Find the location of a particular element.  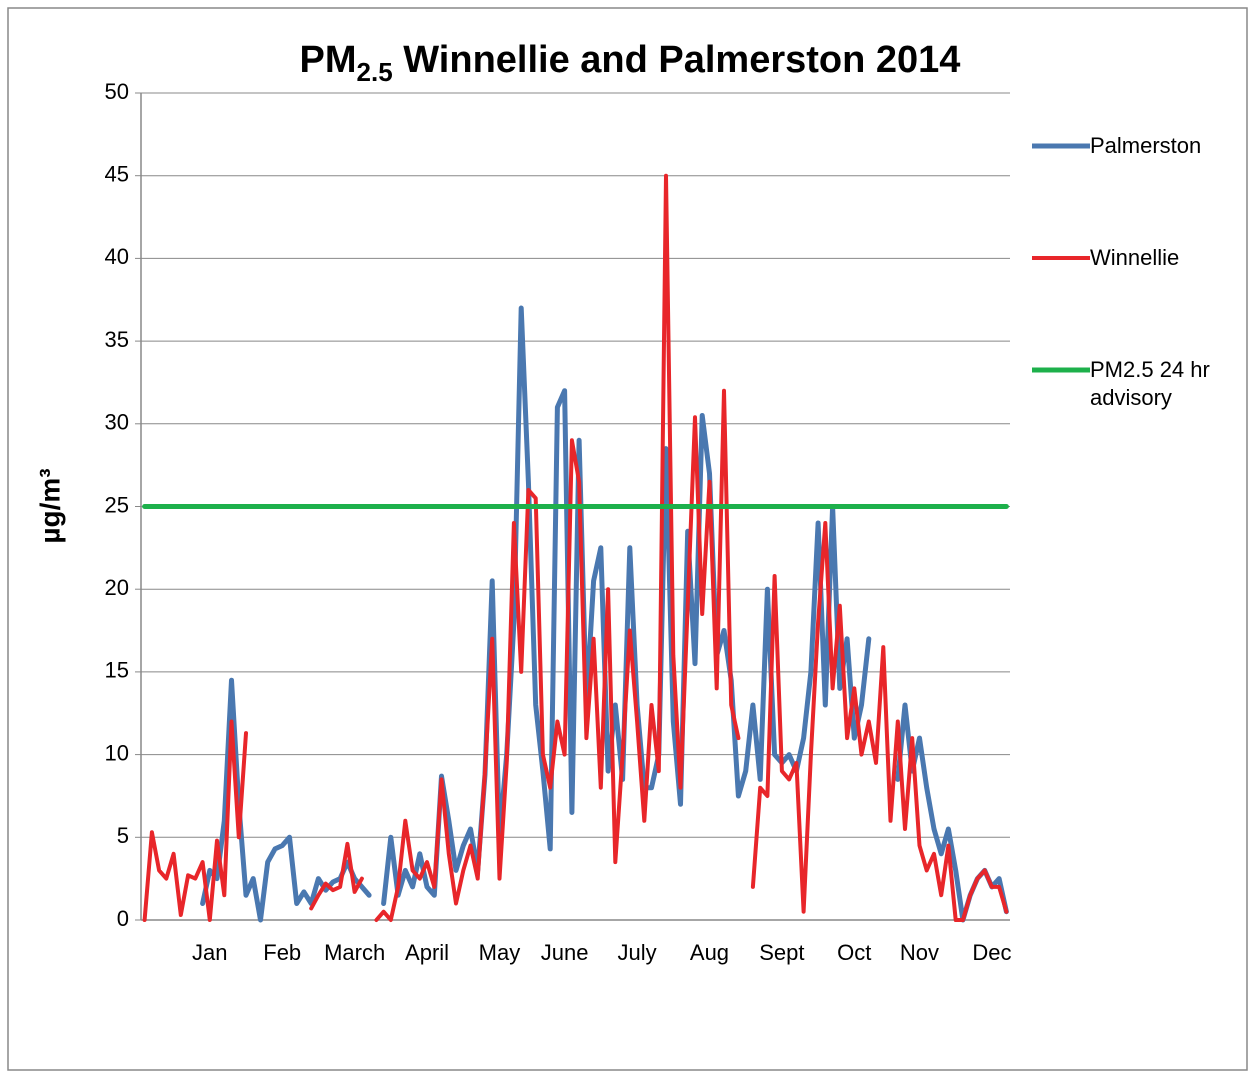

legend-label: PM2.5 24 hr advisory is located at coordinates (1150, 383).